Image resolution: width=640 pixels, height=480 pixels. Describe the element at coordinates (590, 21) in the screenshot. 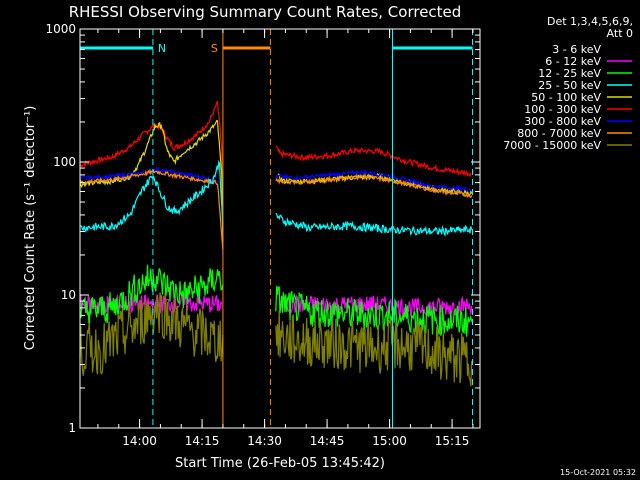

I see `legend-header: Det 1,3,4,5,6,9,` at that location.